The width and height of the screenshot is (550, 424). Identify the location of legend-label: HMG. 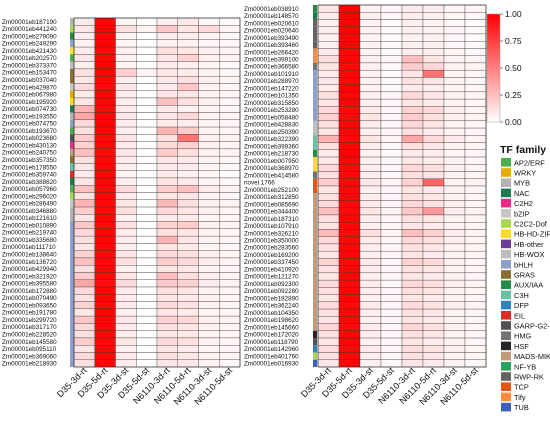
(522, 336).